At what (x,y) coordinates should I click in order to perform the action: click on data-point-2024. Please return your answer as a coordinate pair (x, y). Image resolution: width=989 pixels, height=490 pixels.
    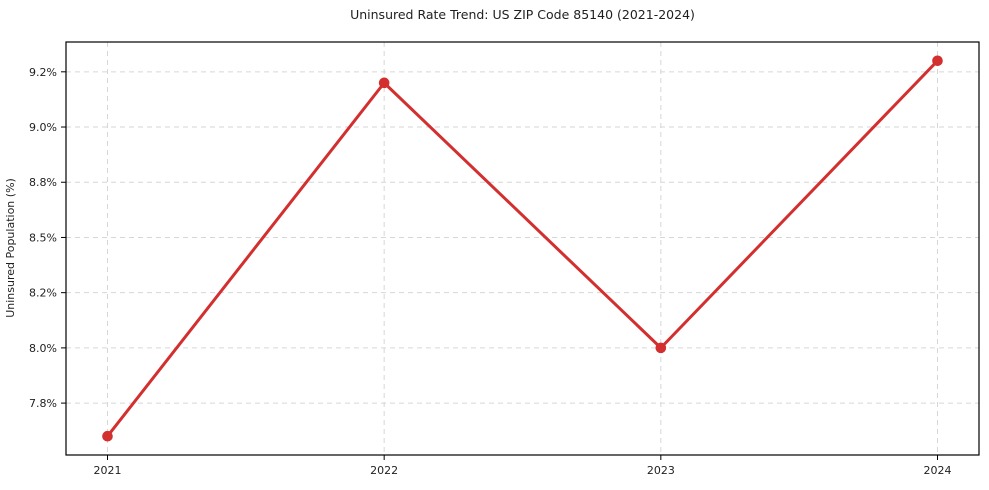
    Looking at the image, I should click on (937, 61).